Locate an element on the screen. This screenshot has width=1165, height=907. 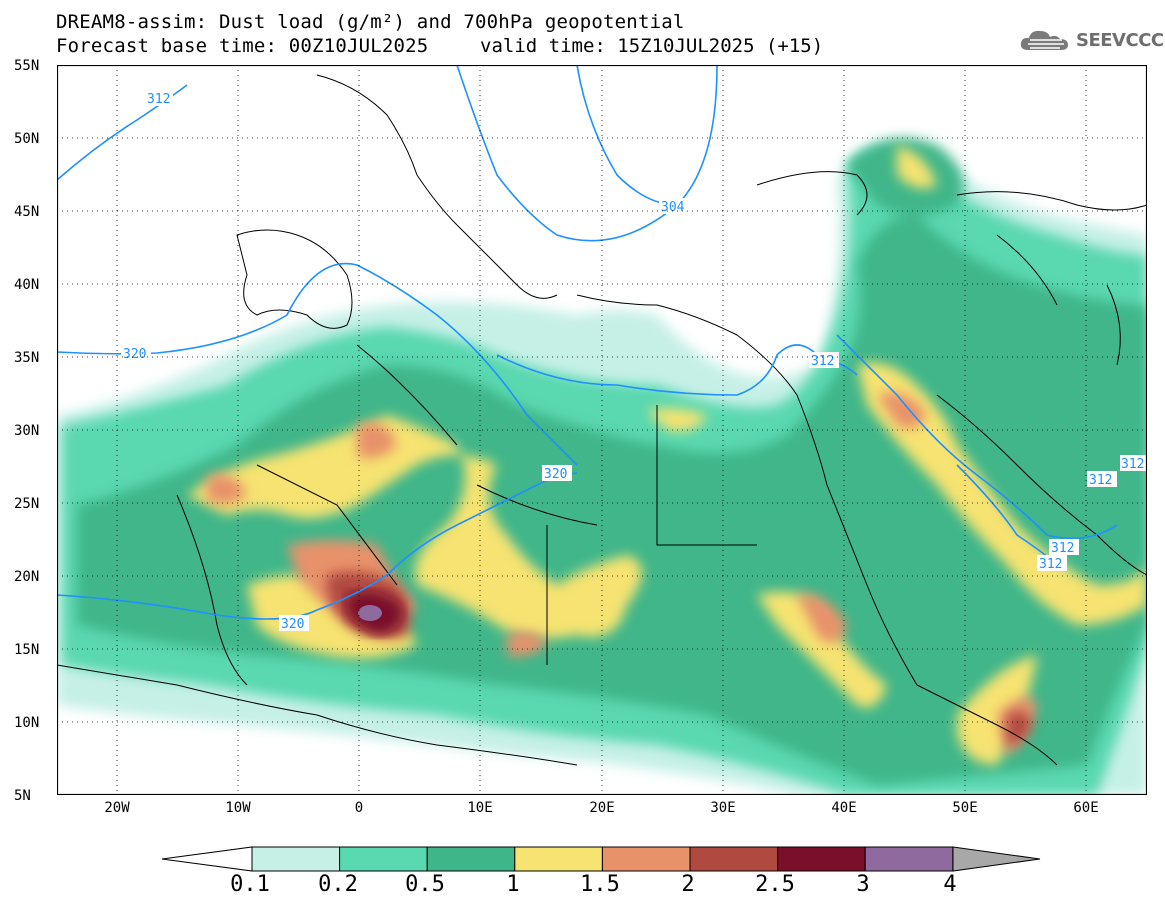
lon-tick: 20E is located at coordinates (602, 808).